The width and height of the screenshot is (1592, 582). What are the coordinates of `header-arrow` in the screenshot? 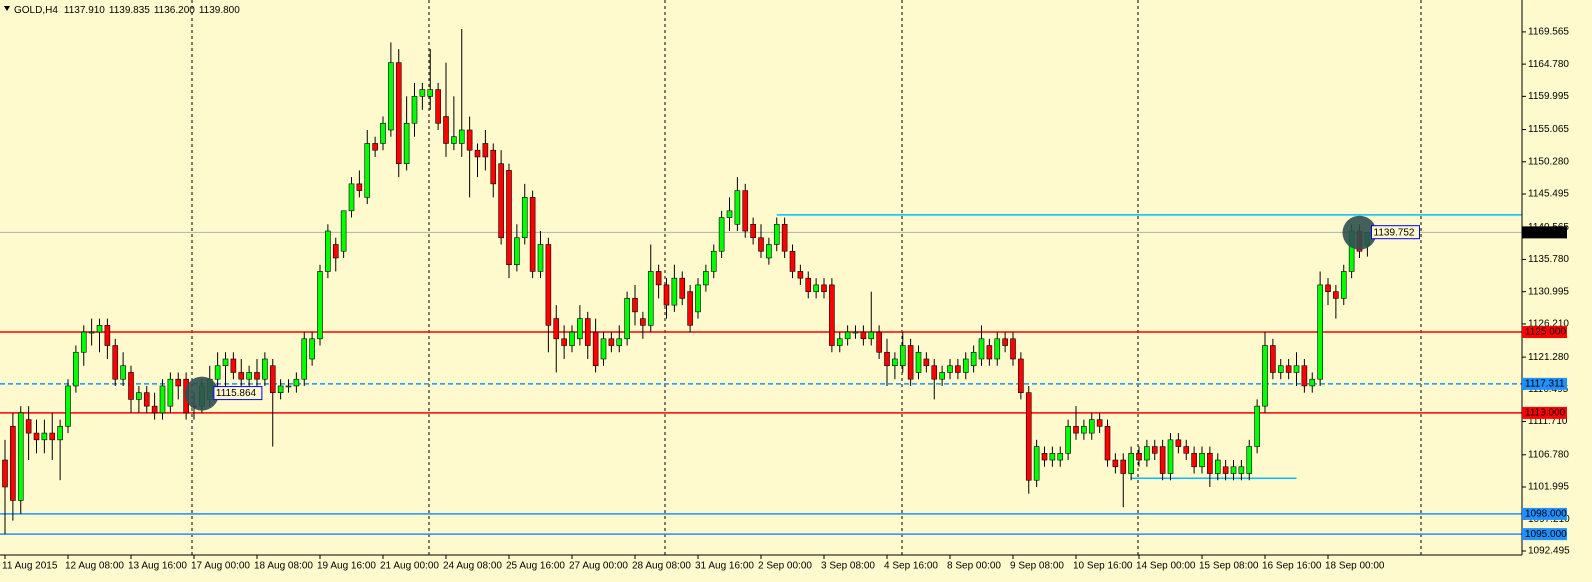 It's located at (7, 8).